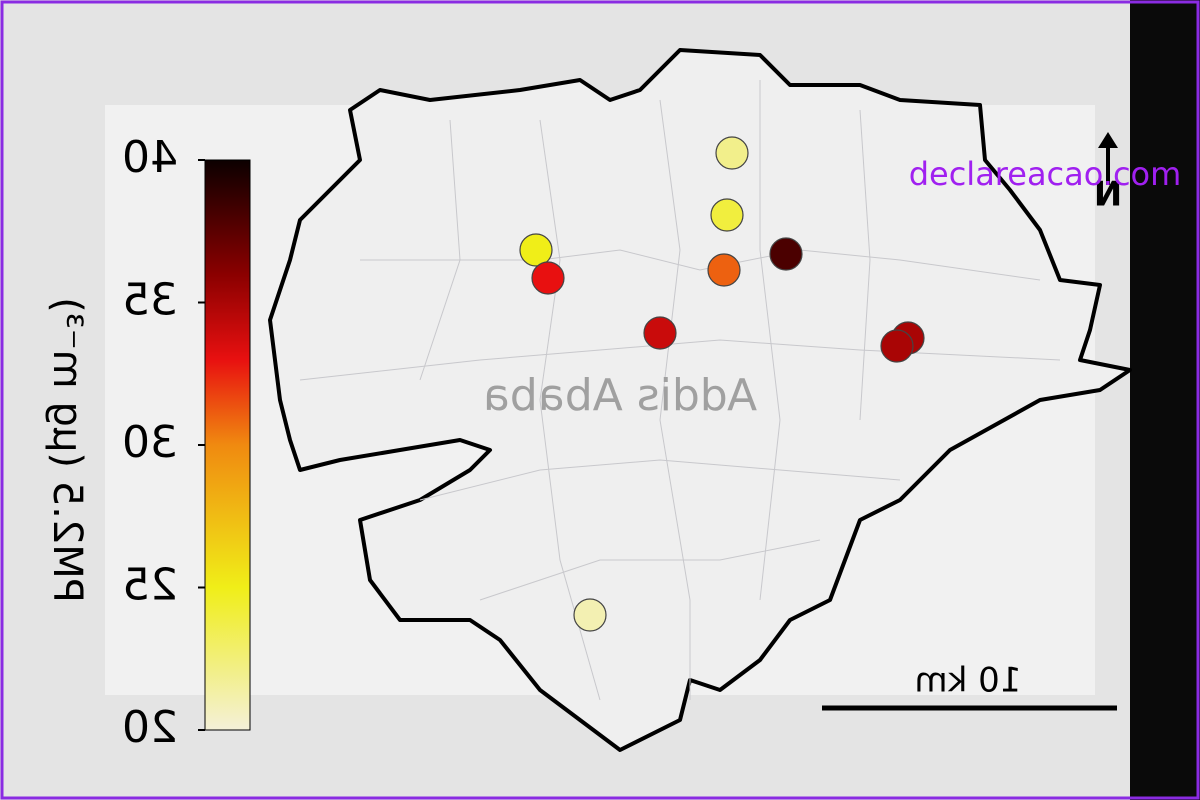 This screenshot has width=1200, height=800. Describe the element at coordinates (150, 585) in the screenshot. I see `colorbar-tick-label: 25` at that location.